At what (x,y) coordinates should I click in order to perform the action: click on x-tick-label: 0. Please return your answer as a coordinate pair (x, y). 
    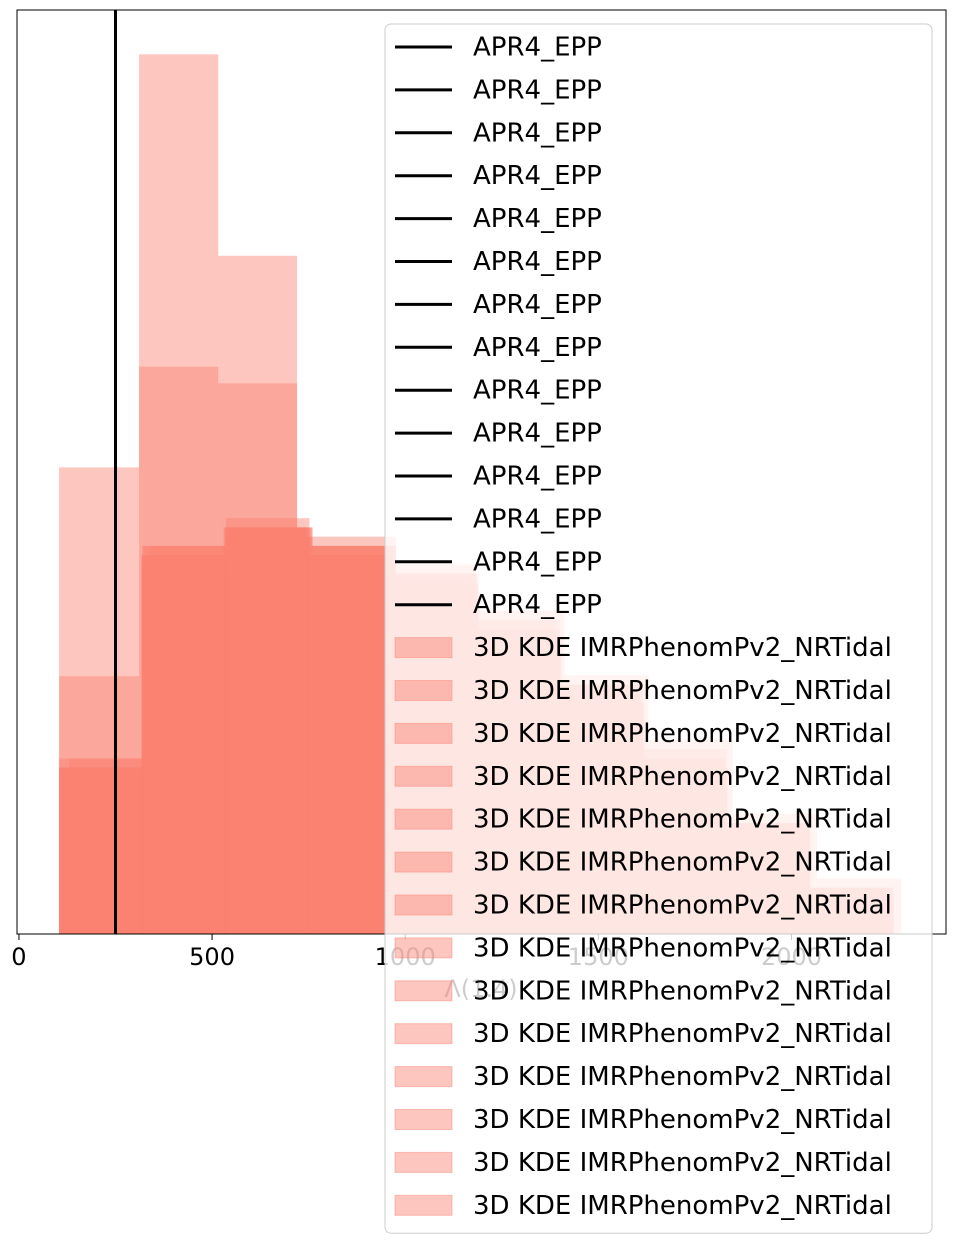
    Looking at the image, I should click on (18, 957).